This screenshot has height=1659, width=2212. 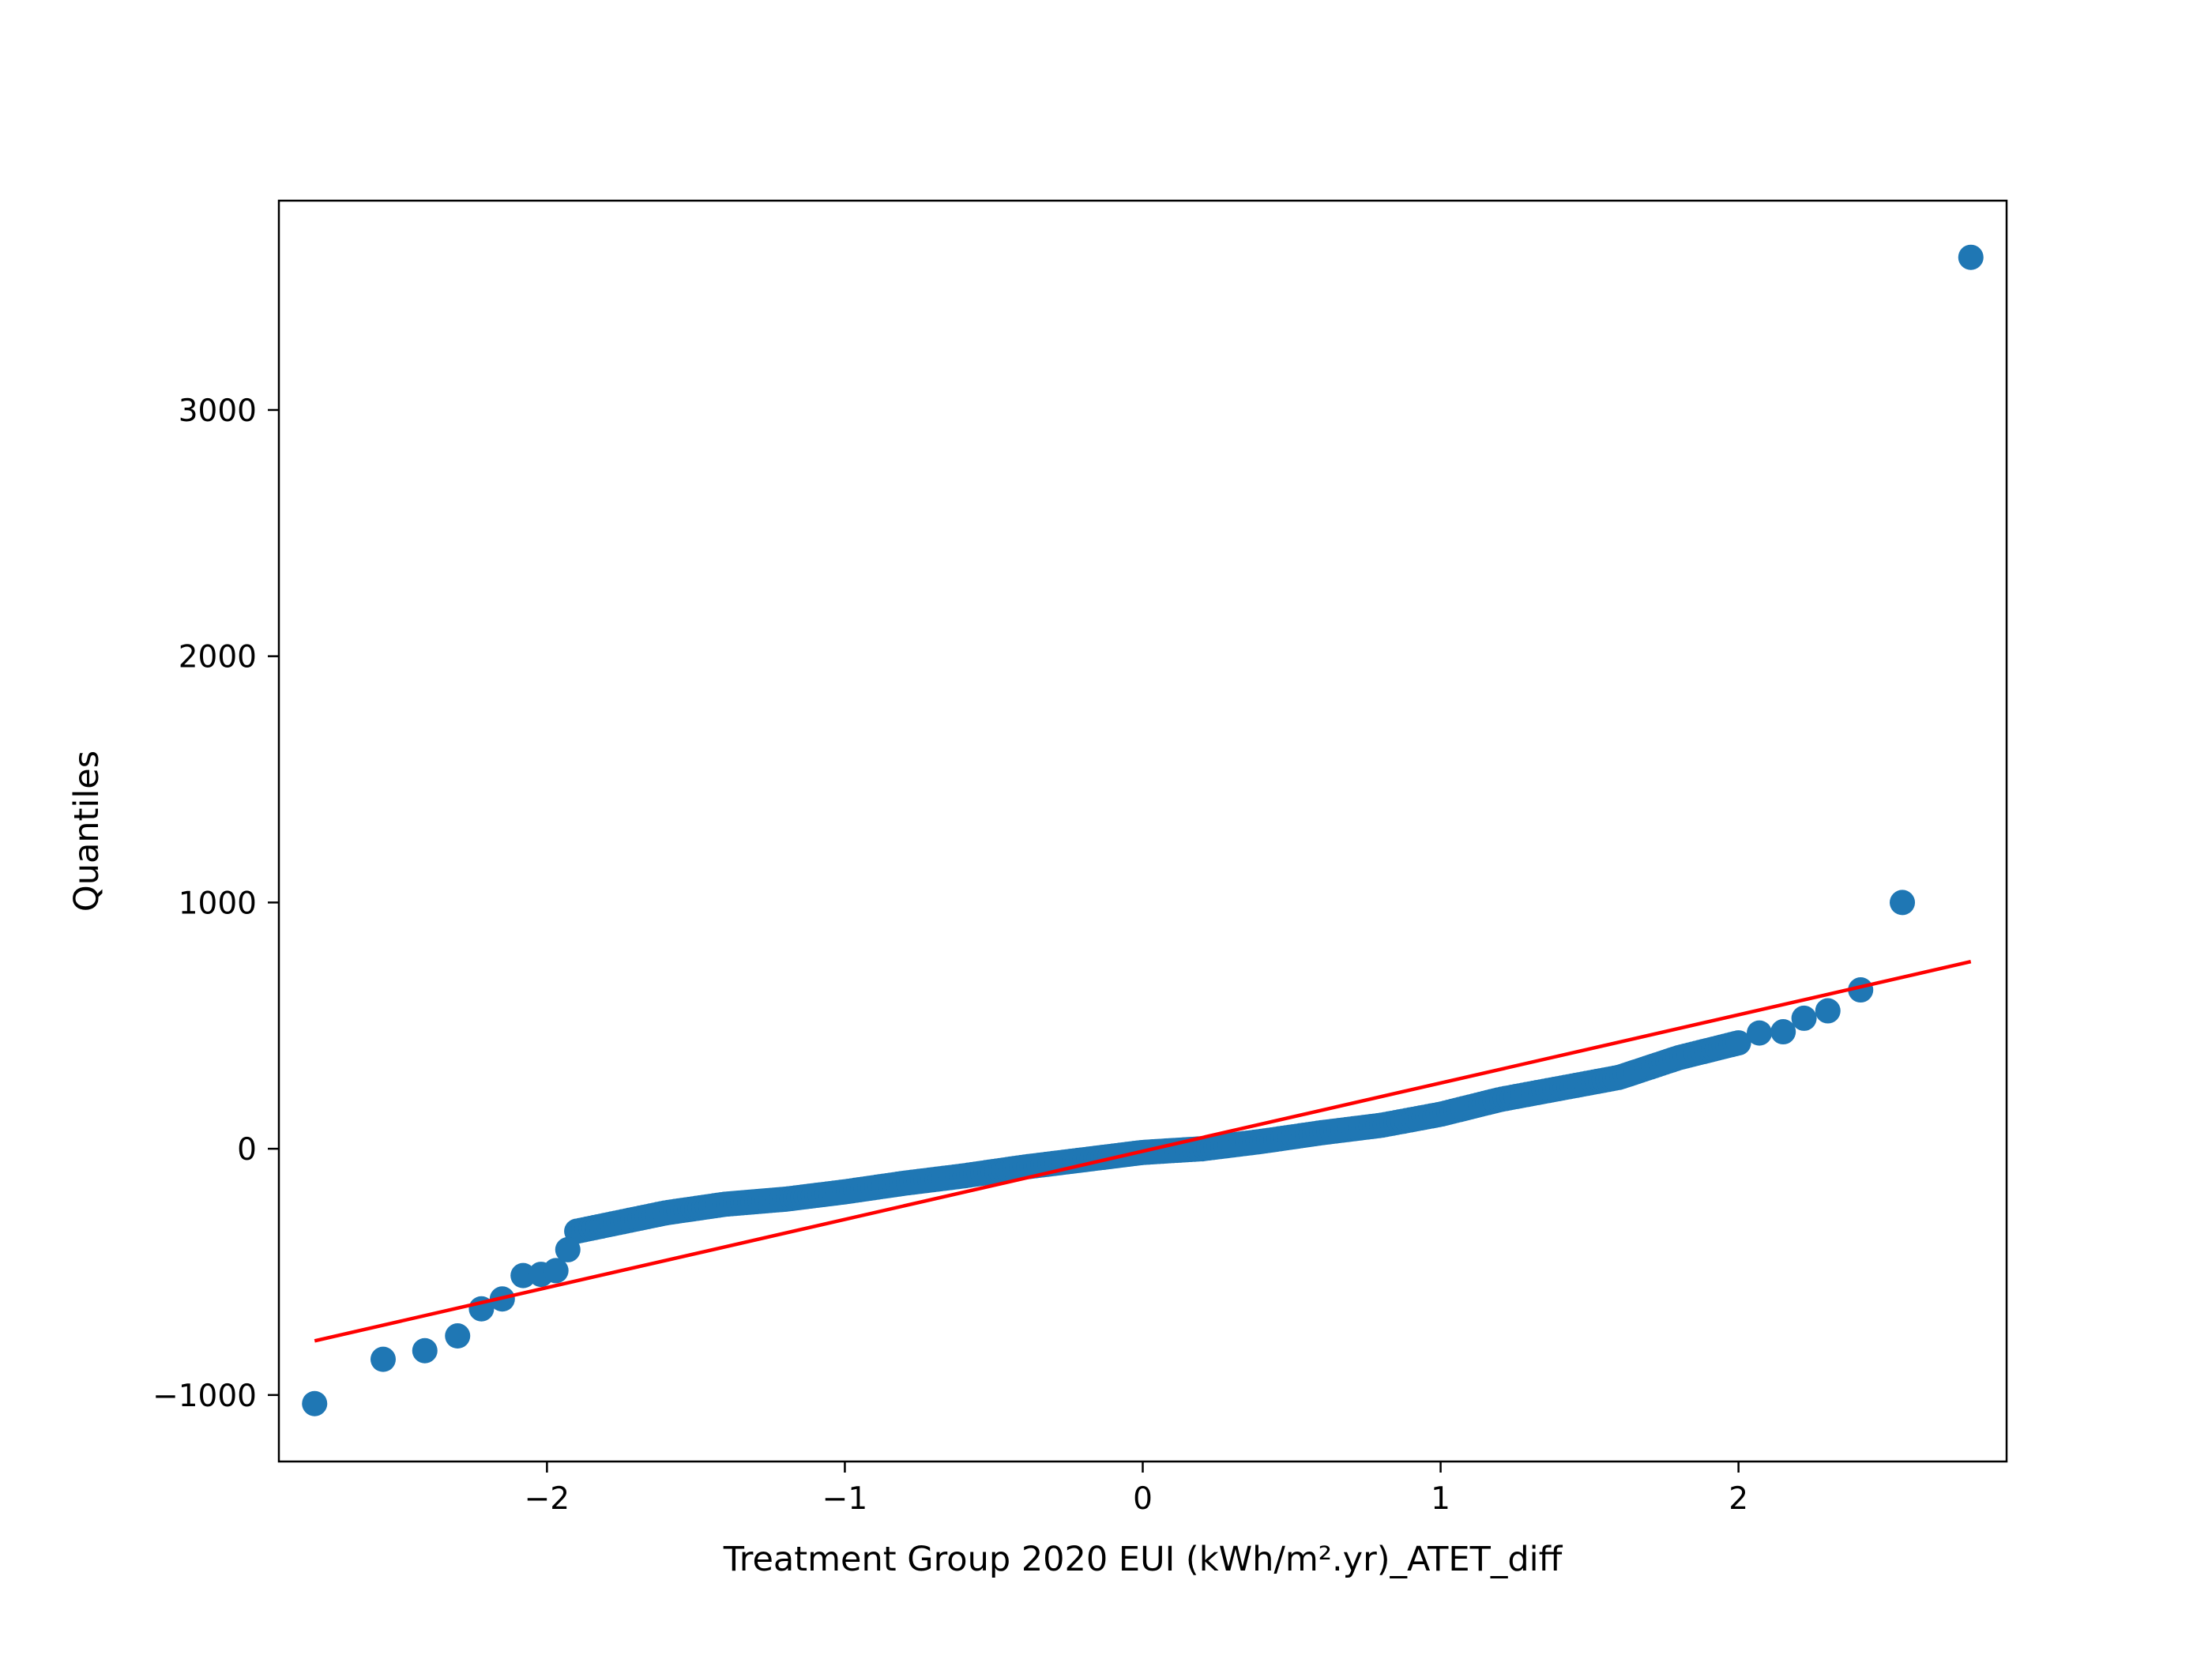 What do you see at coordinates (247, 1150) in the screenshot?
I see `y-tick-label: 0` at bounding box center [247, 1150].